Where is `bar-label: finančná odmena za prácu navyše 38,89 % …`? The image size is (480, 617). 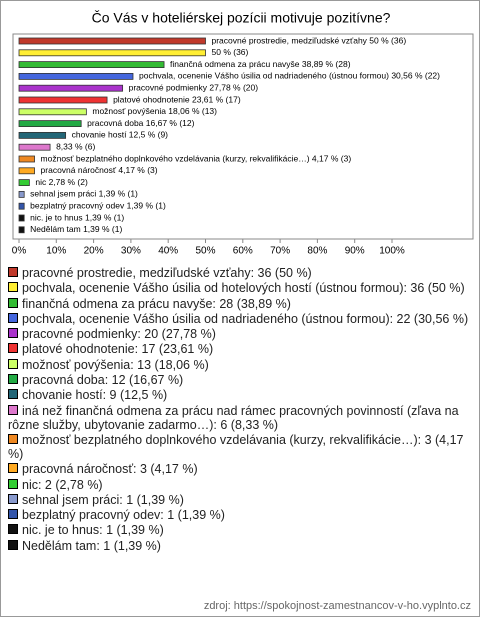 bar-label: finančná odmena za prácu navyše 38,89 % … is located at coordinates (260, 64).